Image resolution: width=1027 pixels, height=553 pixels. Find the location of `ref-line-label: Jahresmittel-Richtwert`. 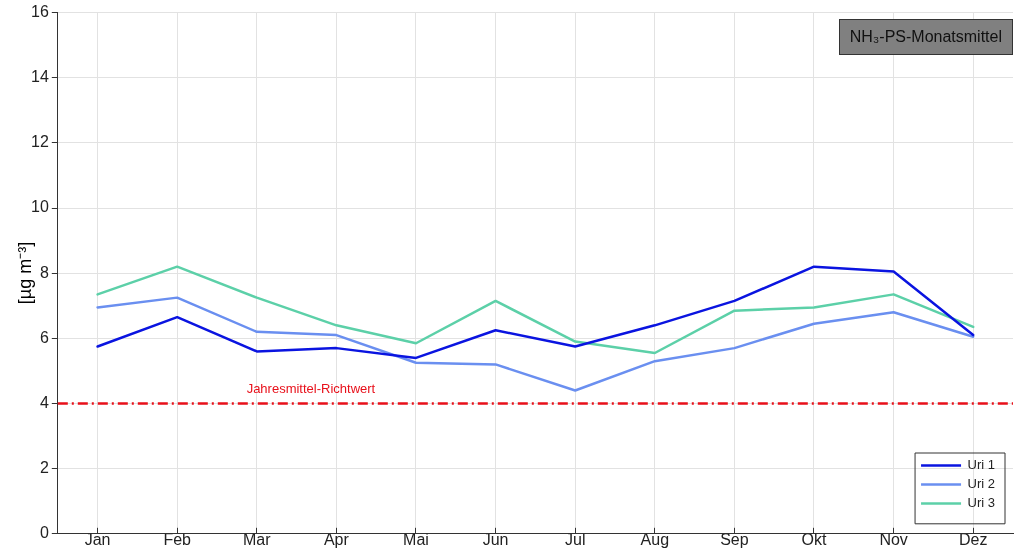

ref-line-label: Jahresmittel-Richtwert is located at coordinates (311, 388).